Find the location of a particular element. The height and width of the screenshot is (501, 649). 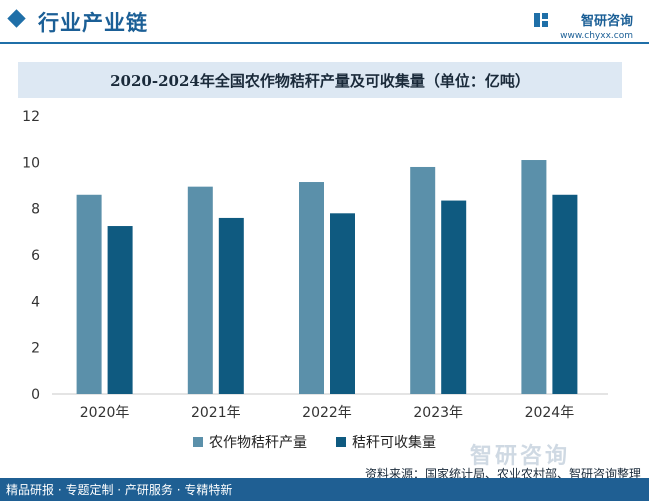

brand: 智研咨询 www.chyxx.com is located at coordinates (596, 25).